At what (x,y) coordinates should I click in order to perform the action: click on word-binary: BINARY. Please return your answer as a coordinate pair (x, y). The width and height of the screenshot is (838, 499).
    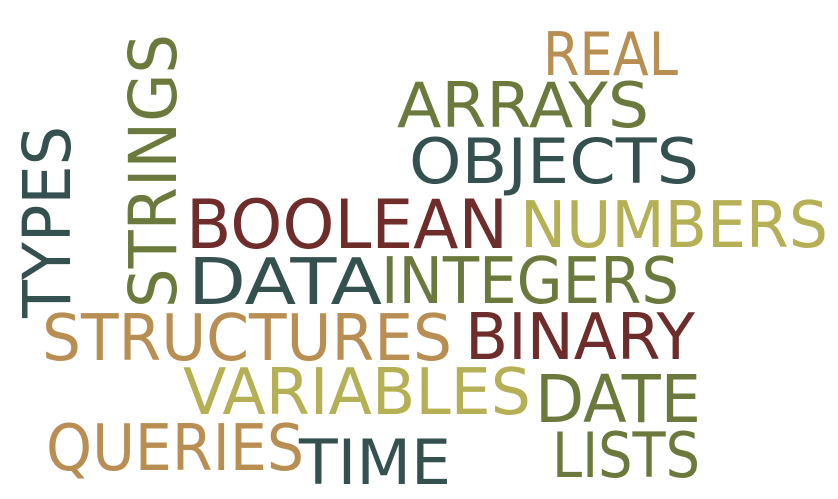
    Looking at the image, I should click on (580, 338).